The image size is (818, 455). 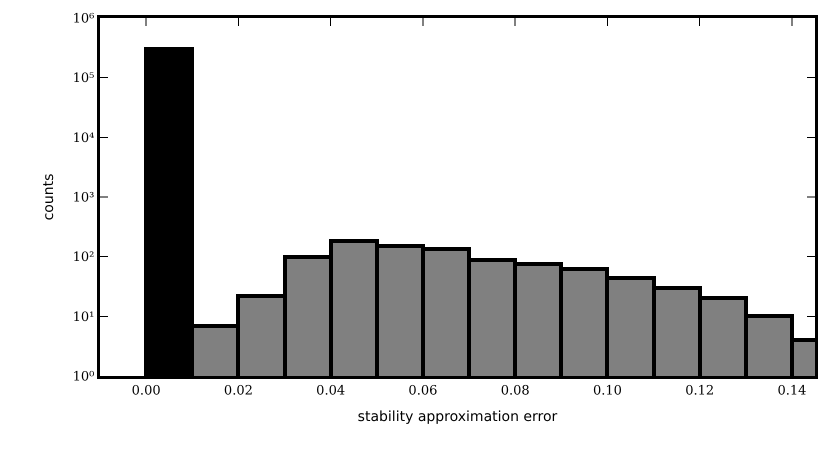 What do you see at coordinates (699, 391) in the screenshot?
I see `x-tick-label: 0.12` at bounding box center [699, 391].